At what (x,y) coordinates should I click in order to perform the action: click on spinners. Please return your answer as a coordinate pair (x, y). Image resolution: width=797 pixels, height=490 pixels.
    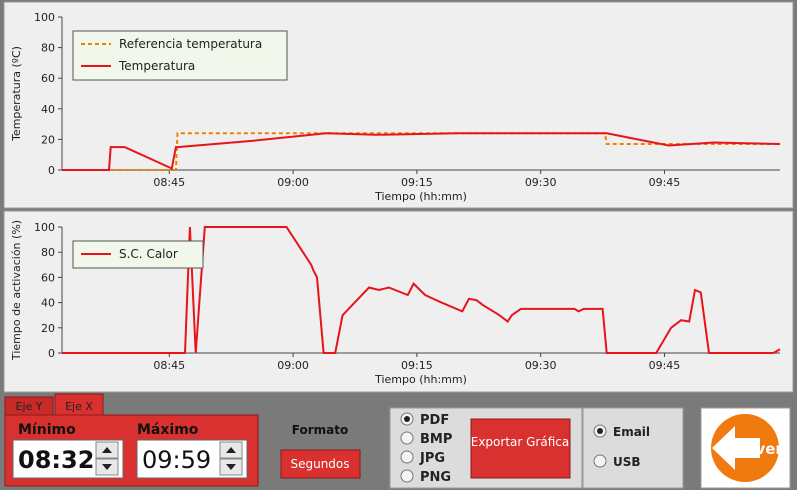
    Looking at the image, I should click on (169, 458).